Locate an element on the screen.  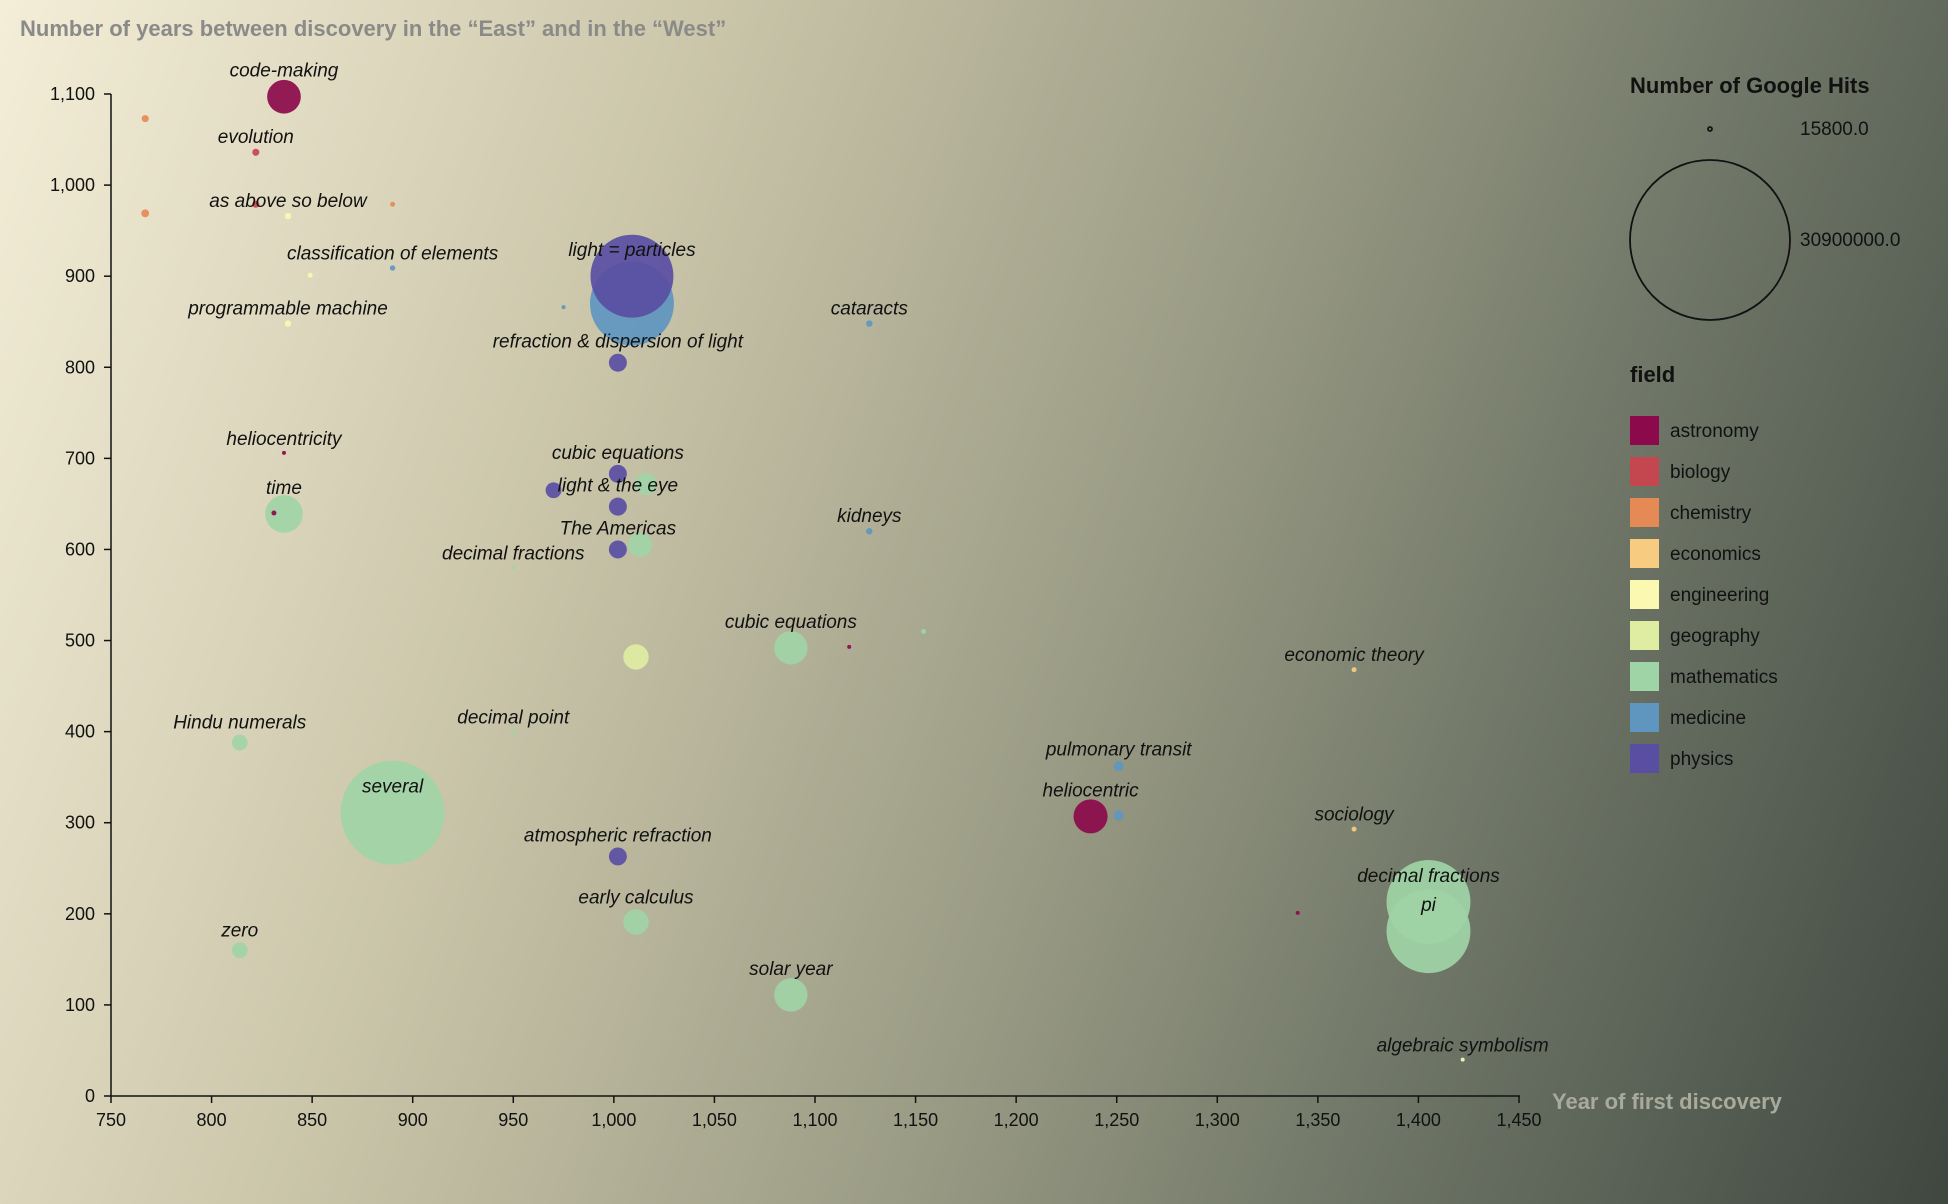
bubble-label: programmable machine is located at coordinates (287, 308).